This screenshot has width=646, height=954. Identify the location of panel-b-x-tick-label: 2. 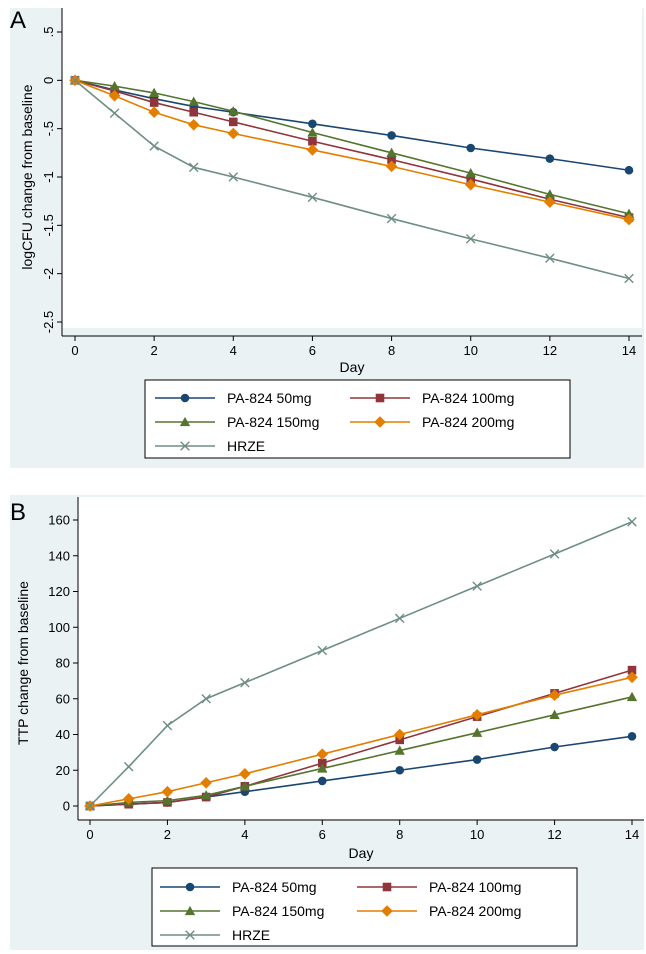
(167, 834).